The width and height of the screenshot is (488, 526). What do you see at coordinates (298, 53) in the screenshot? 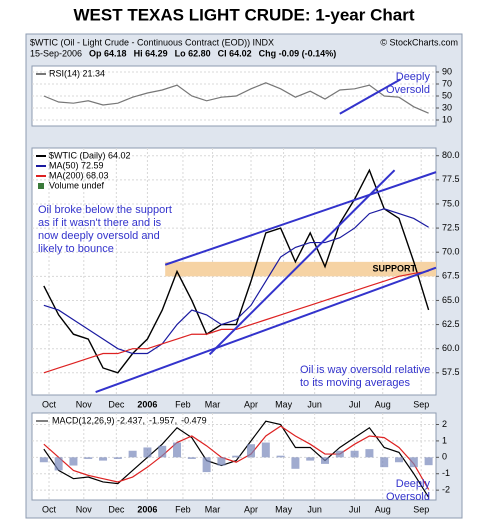
I see `quote: Chg -0.09 (-0.14%)` at bounding box center [298, 53].